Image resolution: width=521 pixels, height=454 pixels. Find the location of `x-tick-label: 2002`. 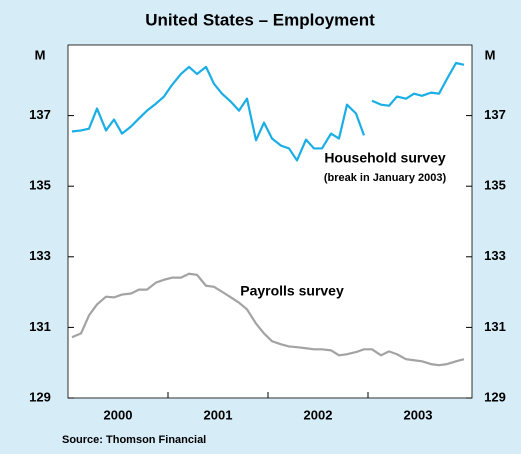

x-tick-label: 2002 is located at coordinates (318, 414).